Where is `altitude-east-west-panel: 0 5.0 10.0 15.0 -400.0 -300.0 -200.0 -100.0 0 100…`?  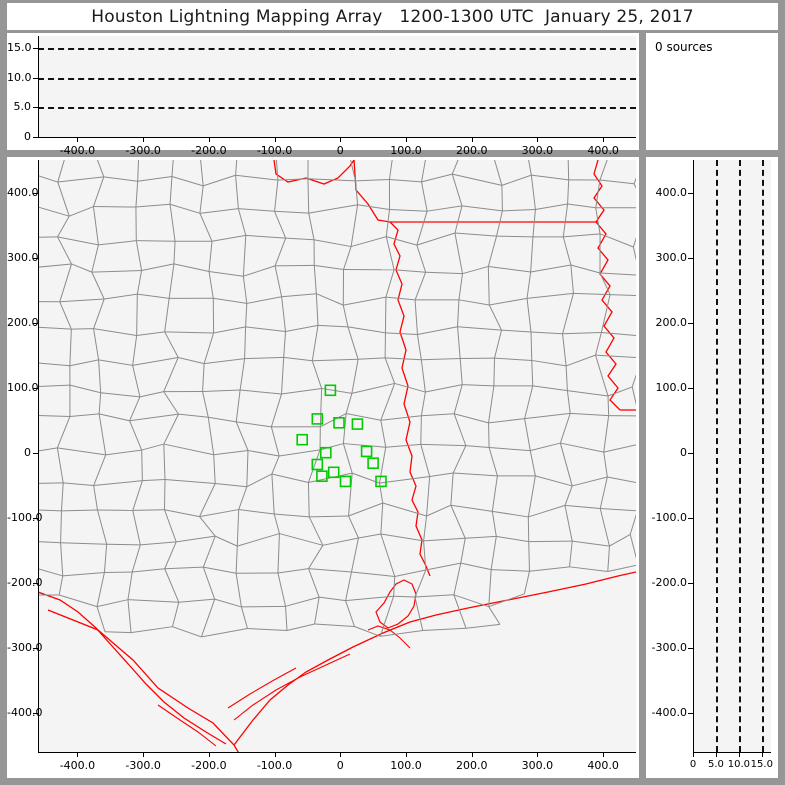
altitude-east-west-panel: 0 5.0 10.0 15.0 -400.0 -300.0 -200.0 -100.0 0 100… is located at coordinates (323, 95).